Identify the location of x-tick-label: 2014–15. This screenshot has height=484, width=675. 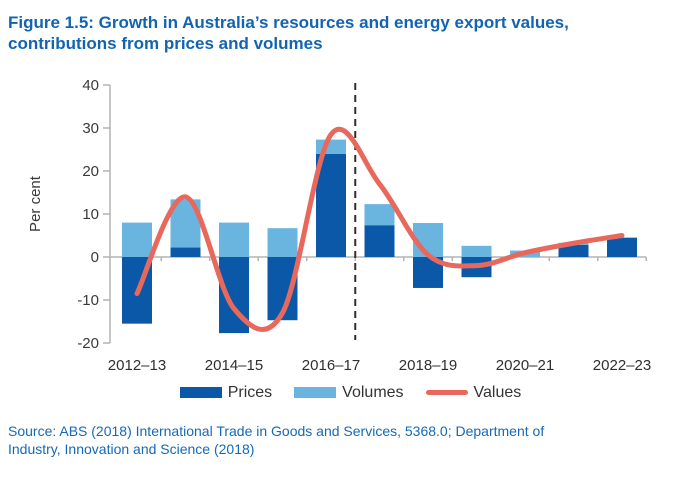
(234, 365).